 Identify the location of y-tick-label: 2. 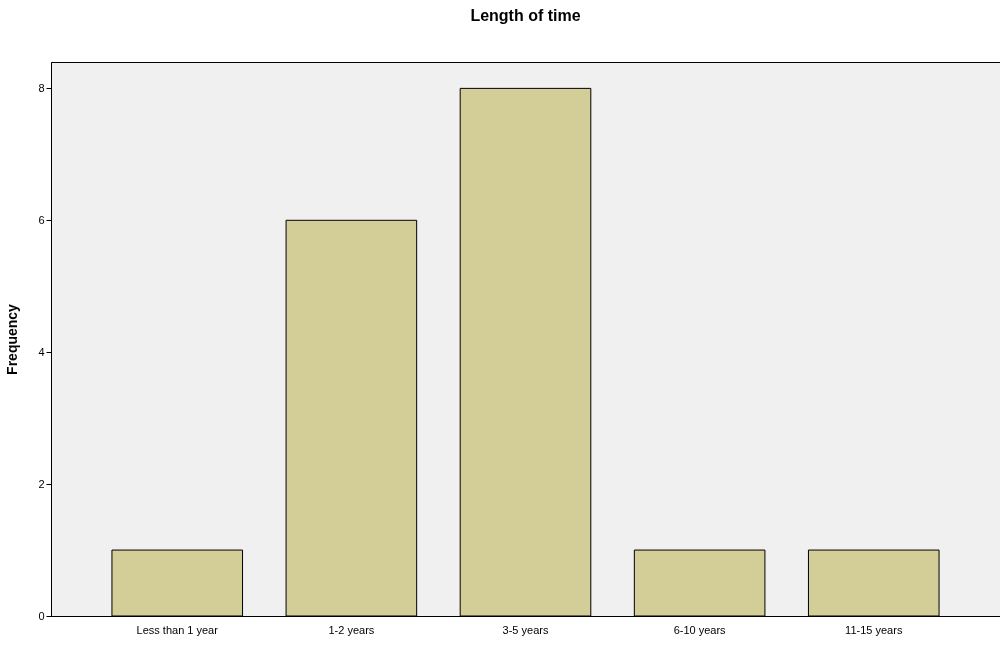
(41, 483).